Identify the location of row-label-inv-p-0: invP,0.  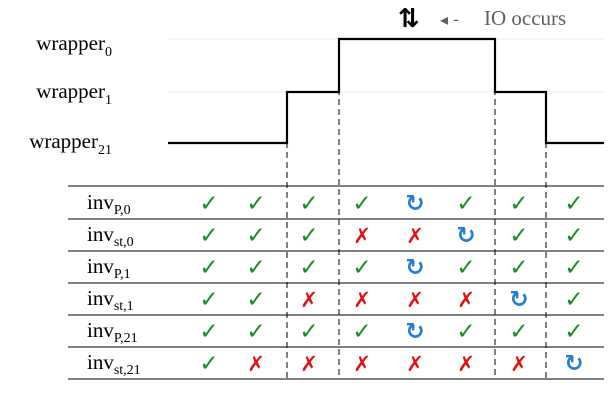
(109, 204).